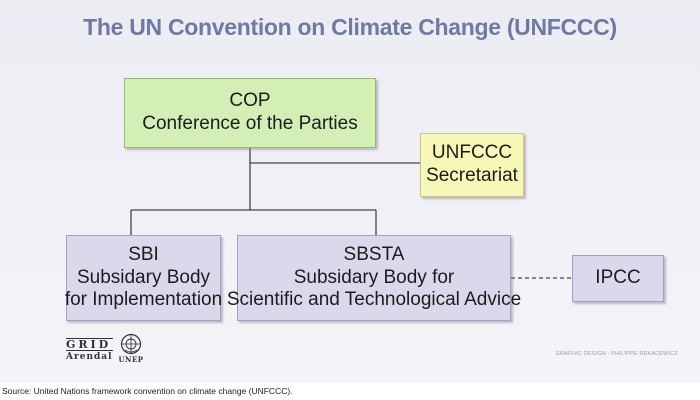  What do you see at coordinates (472, 175) in the screenshot?
I see `secretariat-line2: Secretariat` at bounding box center [472, 175].